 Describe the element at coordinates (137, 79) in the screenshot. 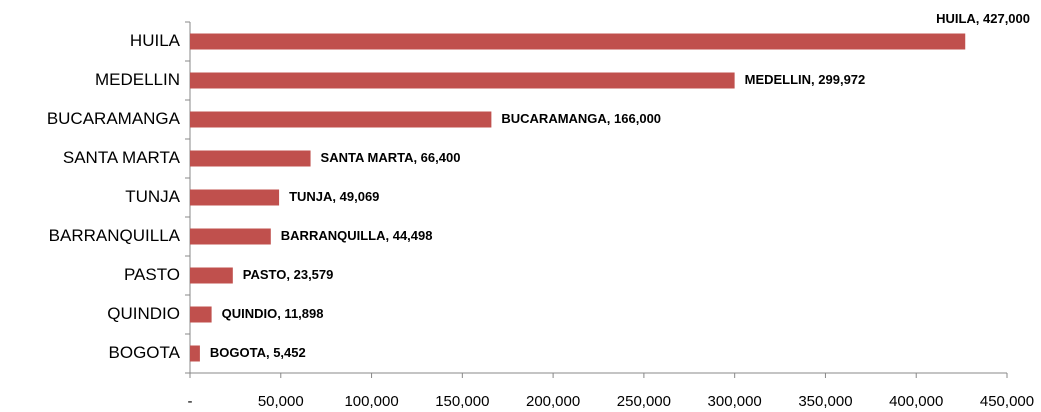

I see `y-tick-label: MEDELLIN` at that location.